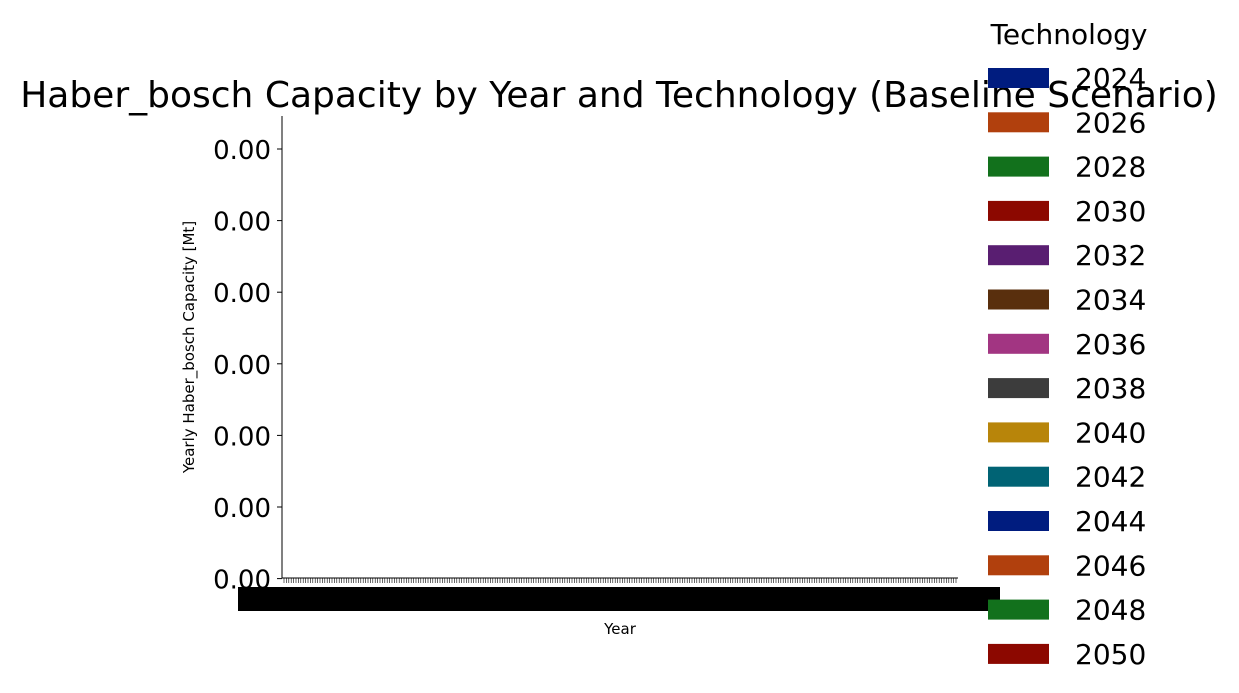 This screenshot has width=1239, height=693. Describe the element at coordinates (620, 580) in the screenshot. I see `x-ticks` at that location.